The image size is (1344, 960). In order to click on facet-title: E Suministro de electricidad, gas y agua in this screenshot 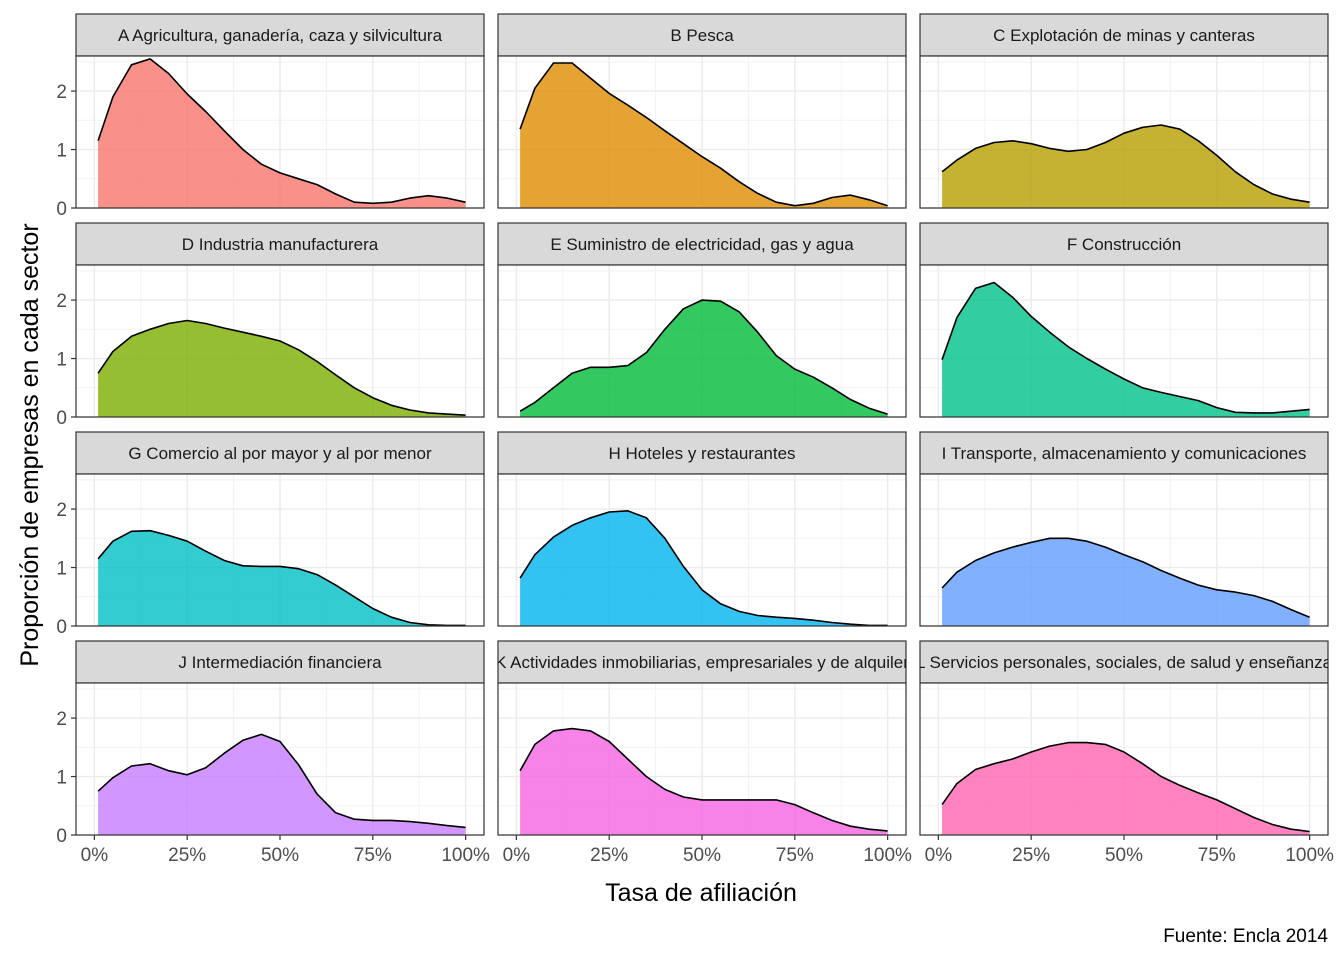, I will do `click(702, 244)`.